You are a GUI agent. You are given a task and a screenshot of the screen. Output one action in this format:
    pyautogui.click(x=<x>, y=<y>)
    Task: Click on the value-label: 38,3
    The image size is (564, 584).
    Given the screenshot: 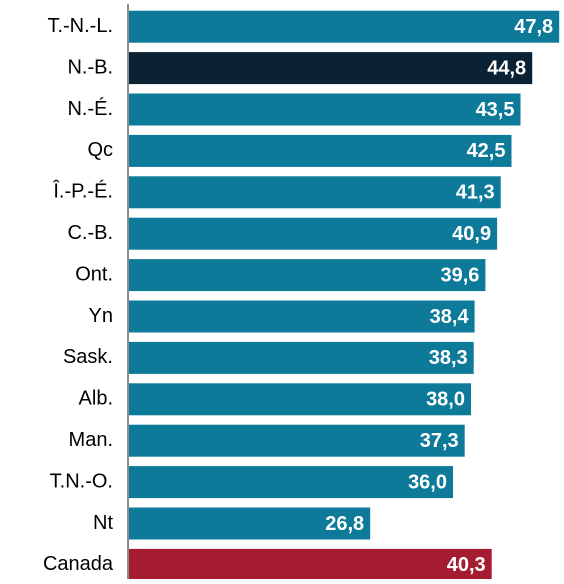 What is the action you would take?
    pyautogui.click(x=448, y=358)
    